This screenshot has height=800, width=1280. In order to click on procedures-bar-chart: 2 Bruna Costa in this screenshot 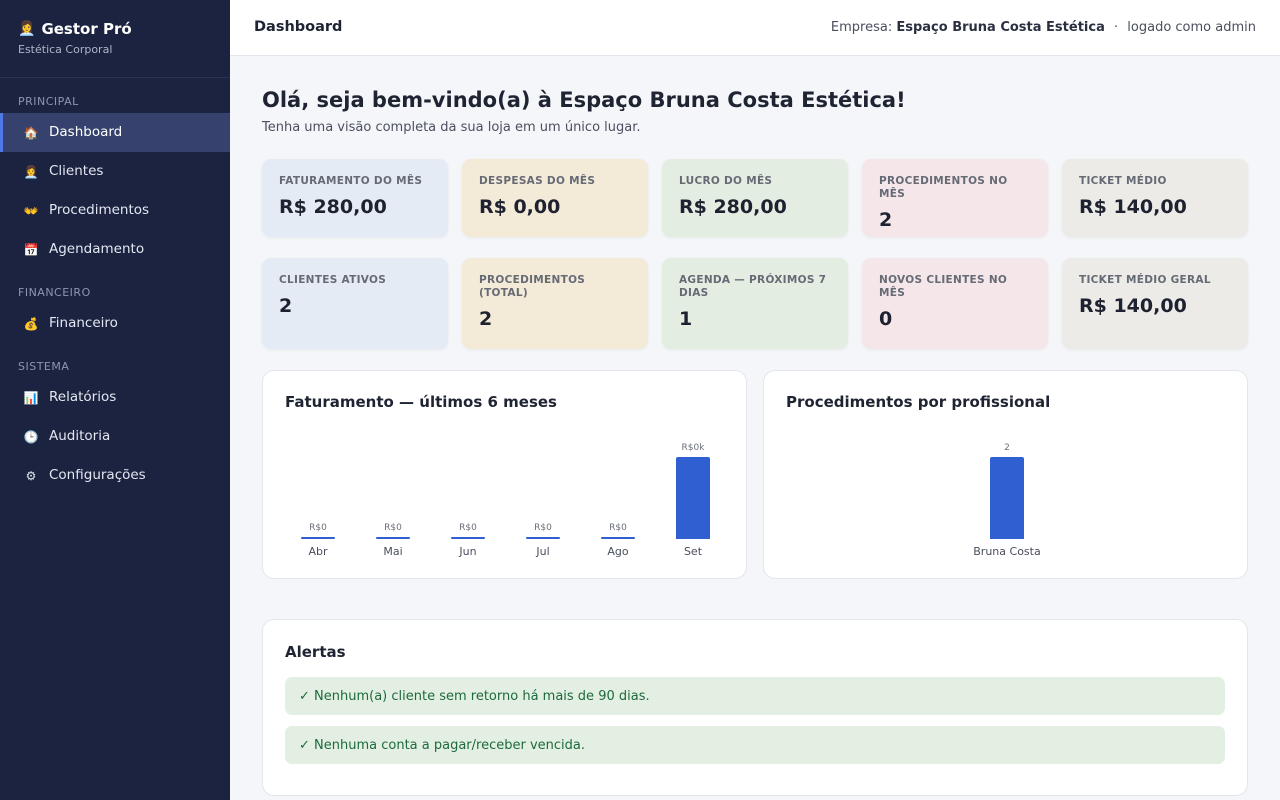, I will do `click(1006, 475)`.